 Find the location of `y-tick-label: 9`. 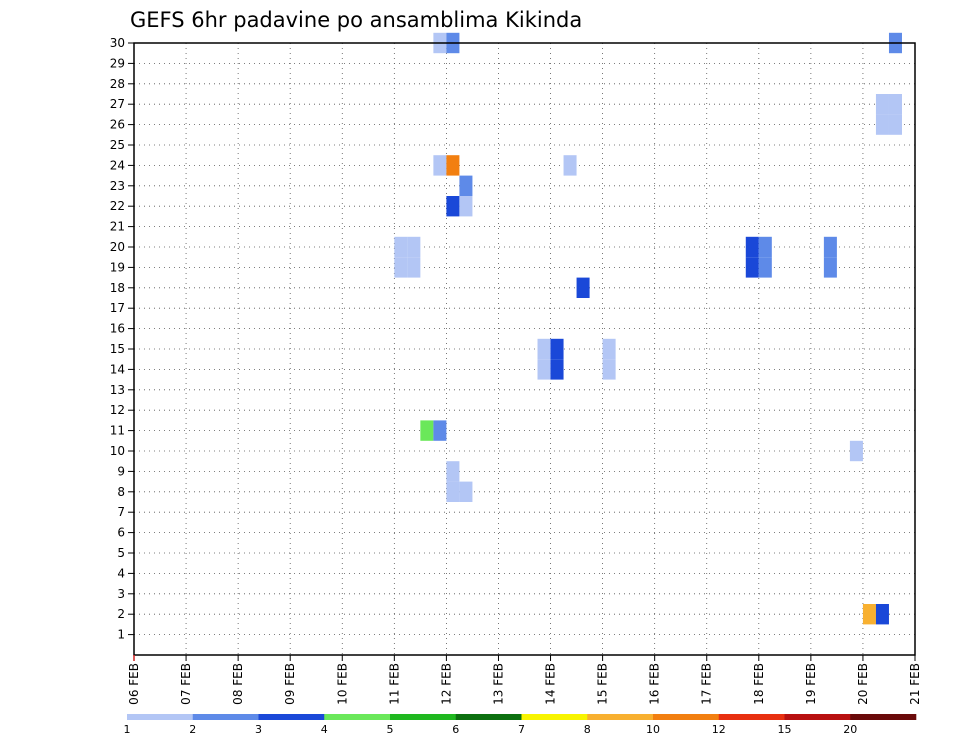

y-tick-label: 9 is located at coordinates (121, 471).